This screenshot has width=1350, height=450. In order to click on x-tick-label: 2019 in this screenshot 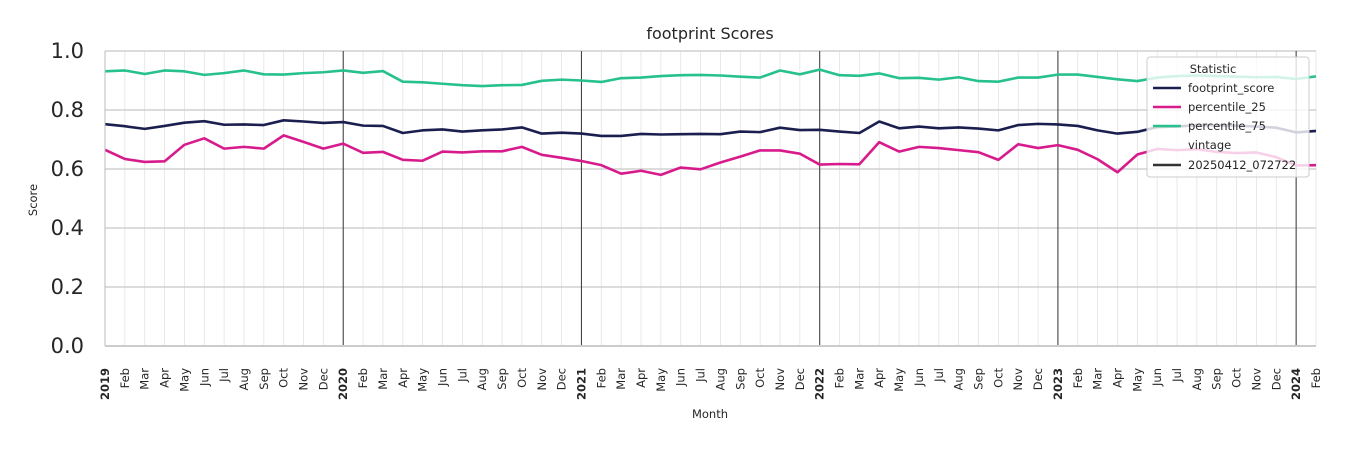, I will do `click(105, 384)`.